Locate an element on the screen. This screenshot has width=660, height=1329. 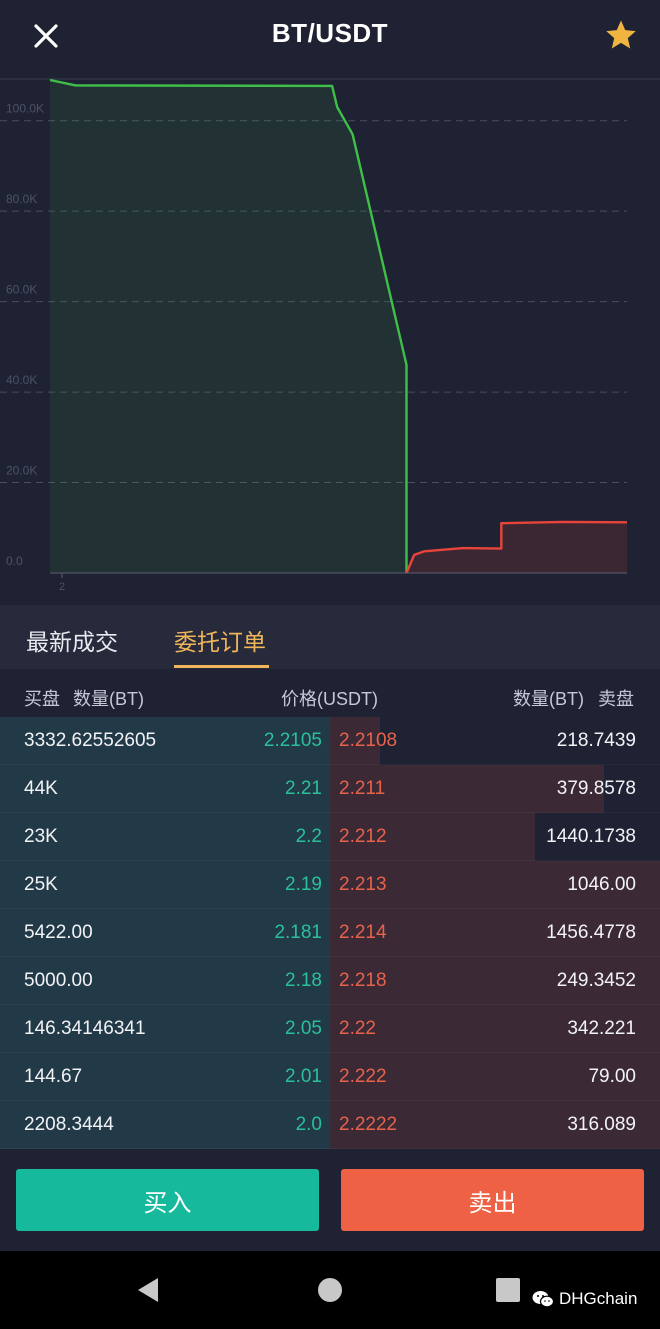
orderbook-row: 144.67 2.01 2.222 79.00 is located at coordinates (330, 1077).